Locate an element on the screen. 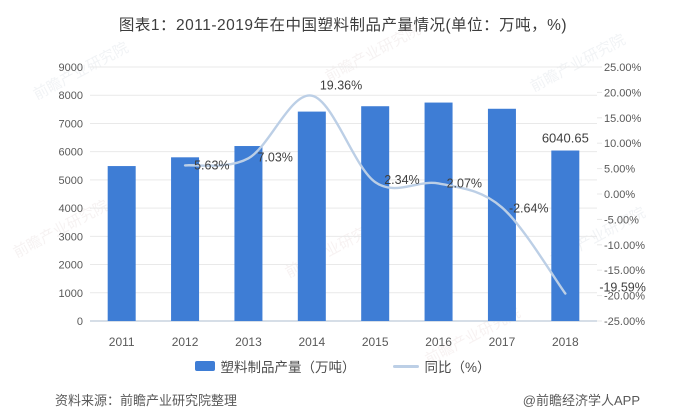 This screenshot has width=686, height=417. legend-item-production: 塑料制品产量（万吨） is located at coordinates (275, 366).